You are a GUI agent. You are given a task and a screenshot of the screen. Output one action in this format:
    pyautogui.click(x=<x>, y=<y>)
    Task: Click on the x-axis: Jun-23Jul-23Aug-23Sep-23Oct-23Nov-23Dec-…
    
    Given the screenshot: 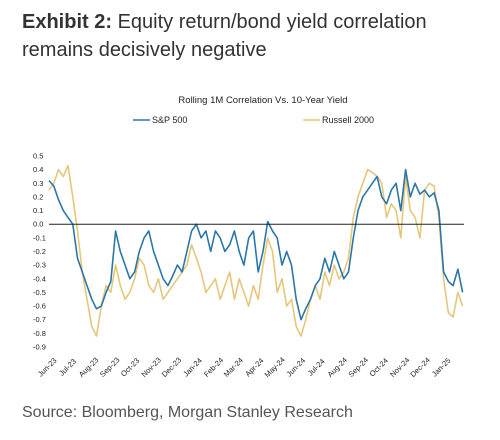 What is the action you would take?
    pyautogui.click(x=244, y=367)
    